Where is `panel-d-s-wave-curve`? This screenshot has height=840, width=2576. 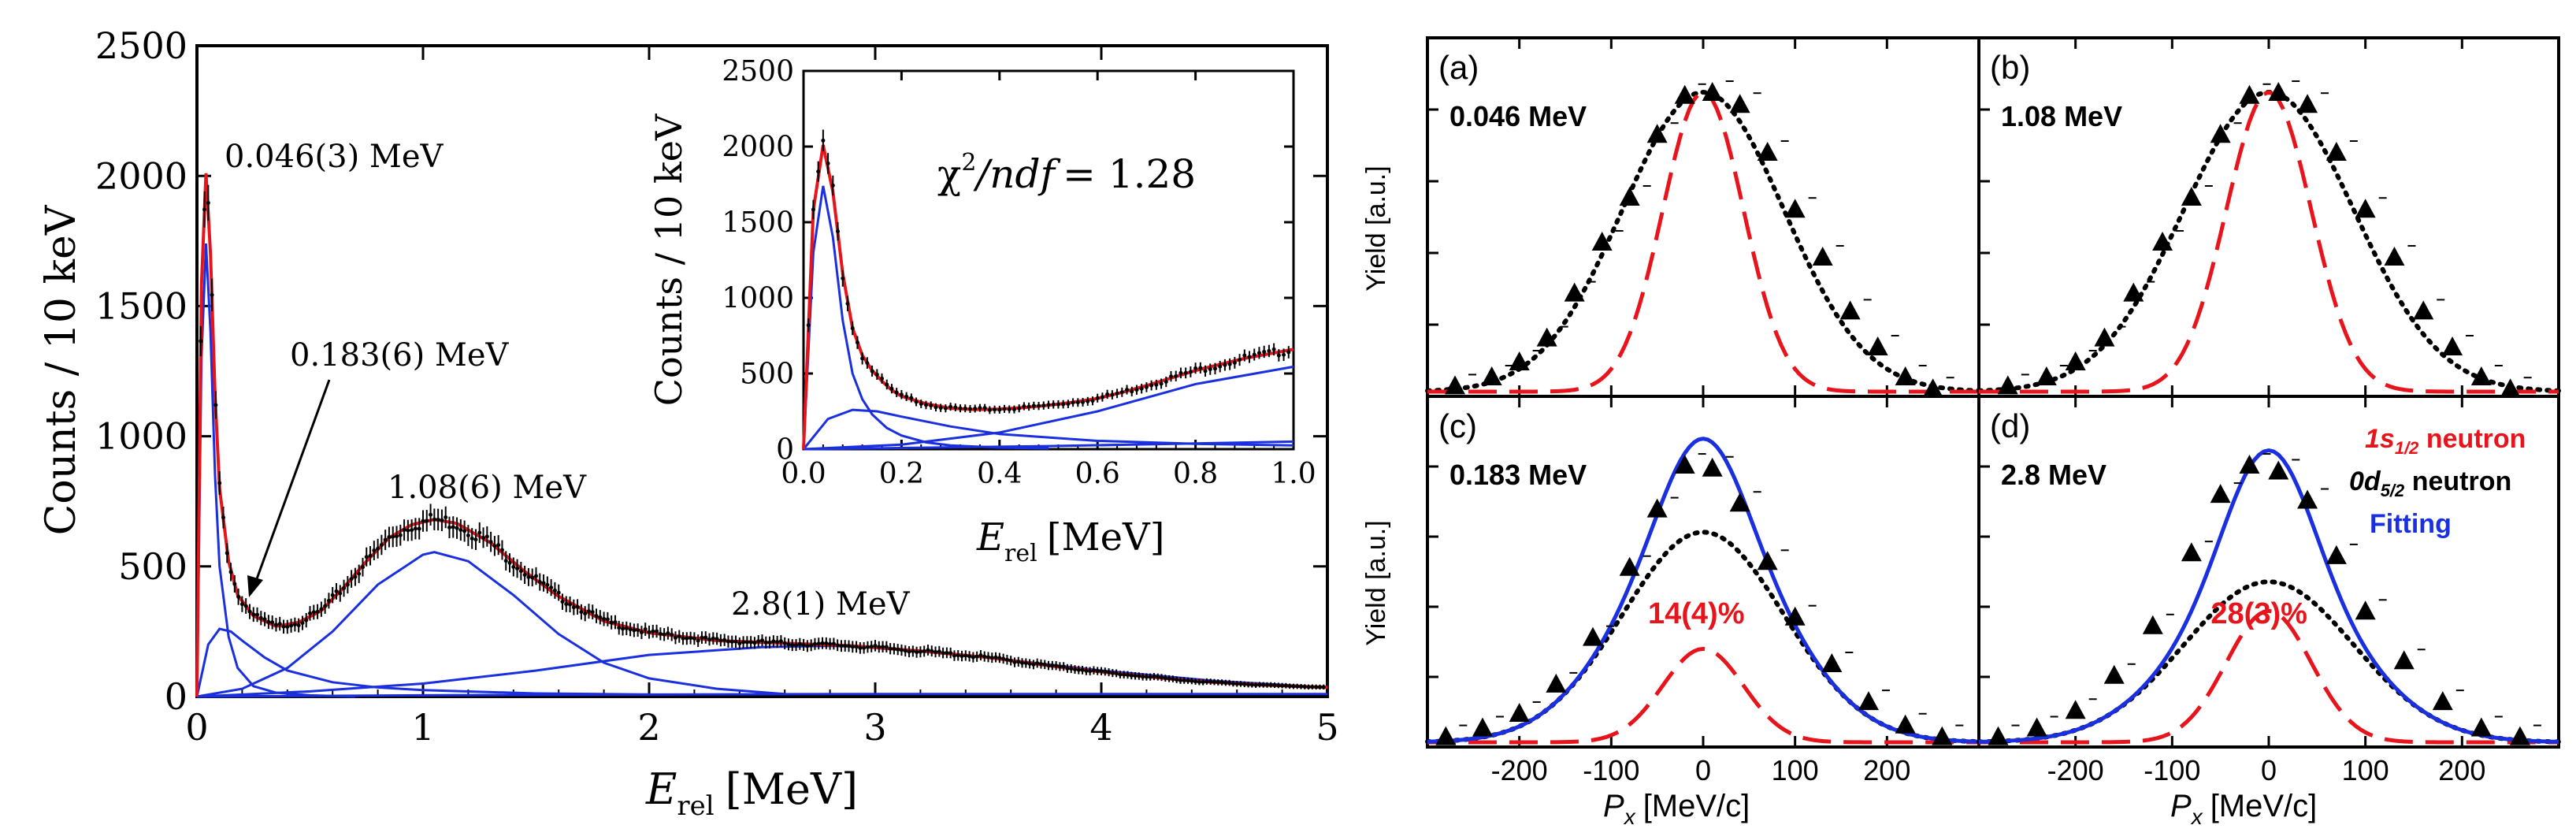 panel-d-s-wave-curve is located at coordinates (2269, 676).